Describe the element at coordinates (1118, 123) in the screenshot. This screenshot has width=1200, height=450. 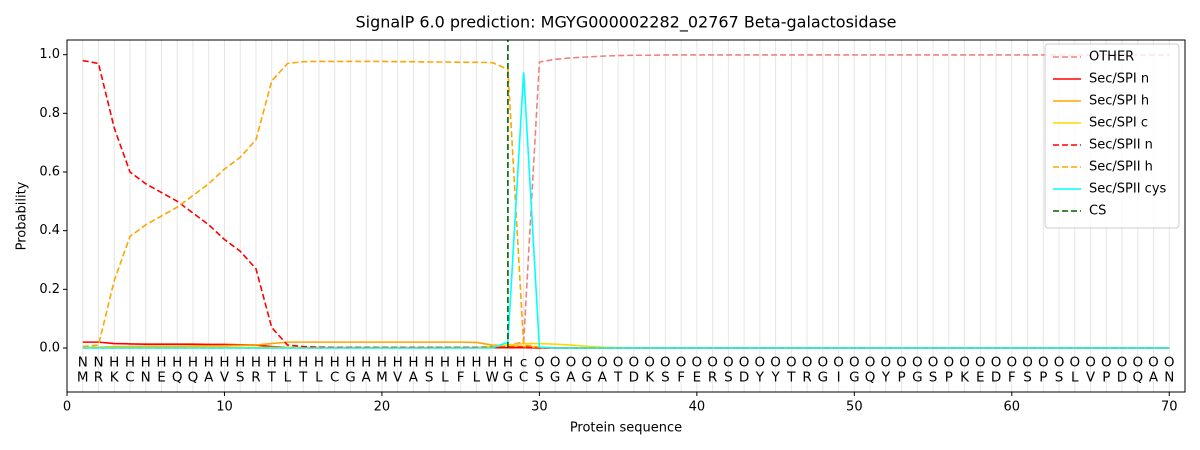
I see `legend-label: Sec/SPI c` at that location.